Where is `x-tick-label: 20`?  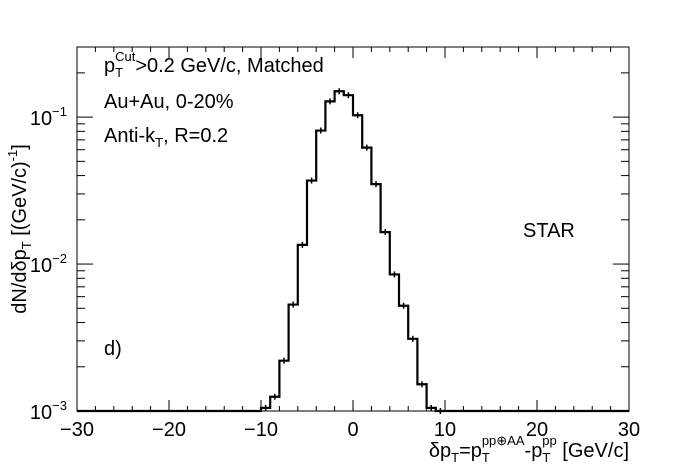
x-tick-label: 20 is located at coordinates (537, 430).